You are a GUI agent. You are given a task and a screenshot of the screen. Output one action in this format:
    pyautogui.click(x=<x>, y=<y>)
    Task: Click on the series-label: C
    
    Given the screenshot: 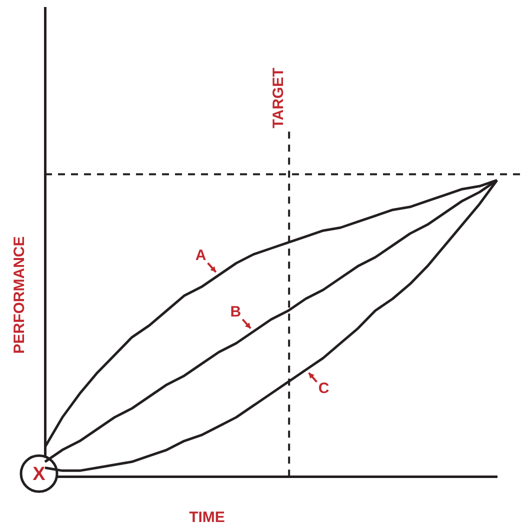 What is the action you would take?
    pyautogui.click(x=324, y=389)
    